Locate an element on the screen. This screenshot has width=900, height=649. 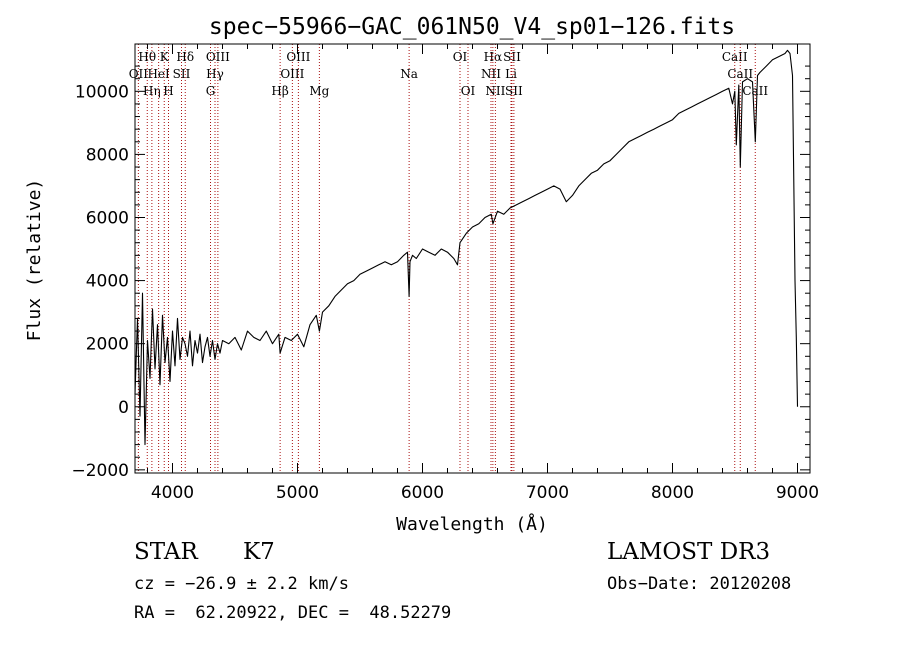
y-tick-label-0: 0 is located at coordinates (123, 408).